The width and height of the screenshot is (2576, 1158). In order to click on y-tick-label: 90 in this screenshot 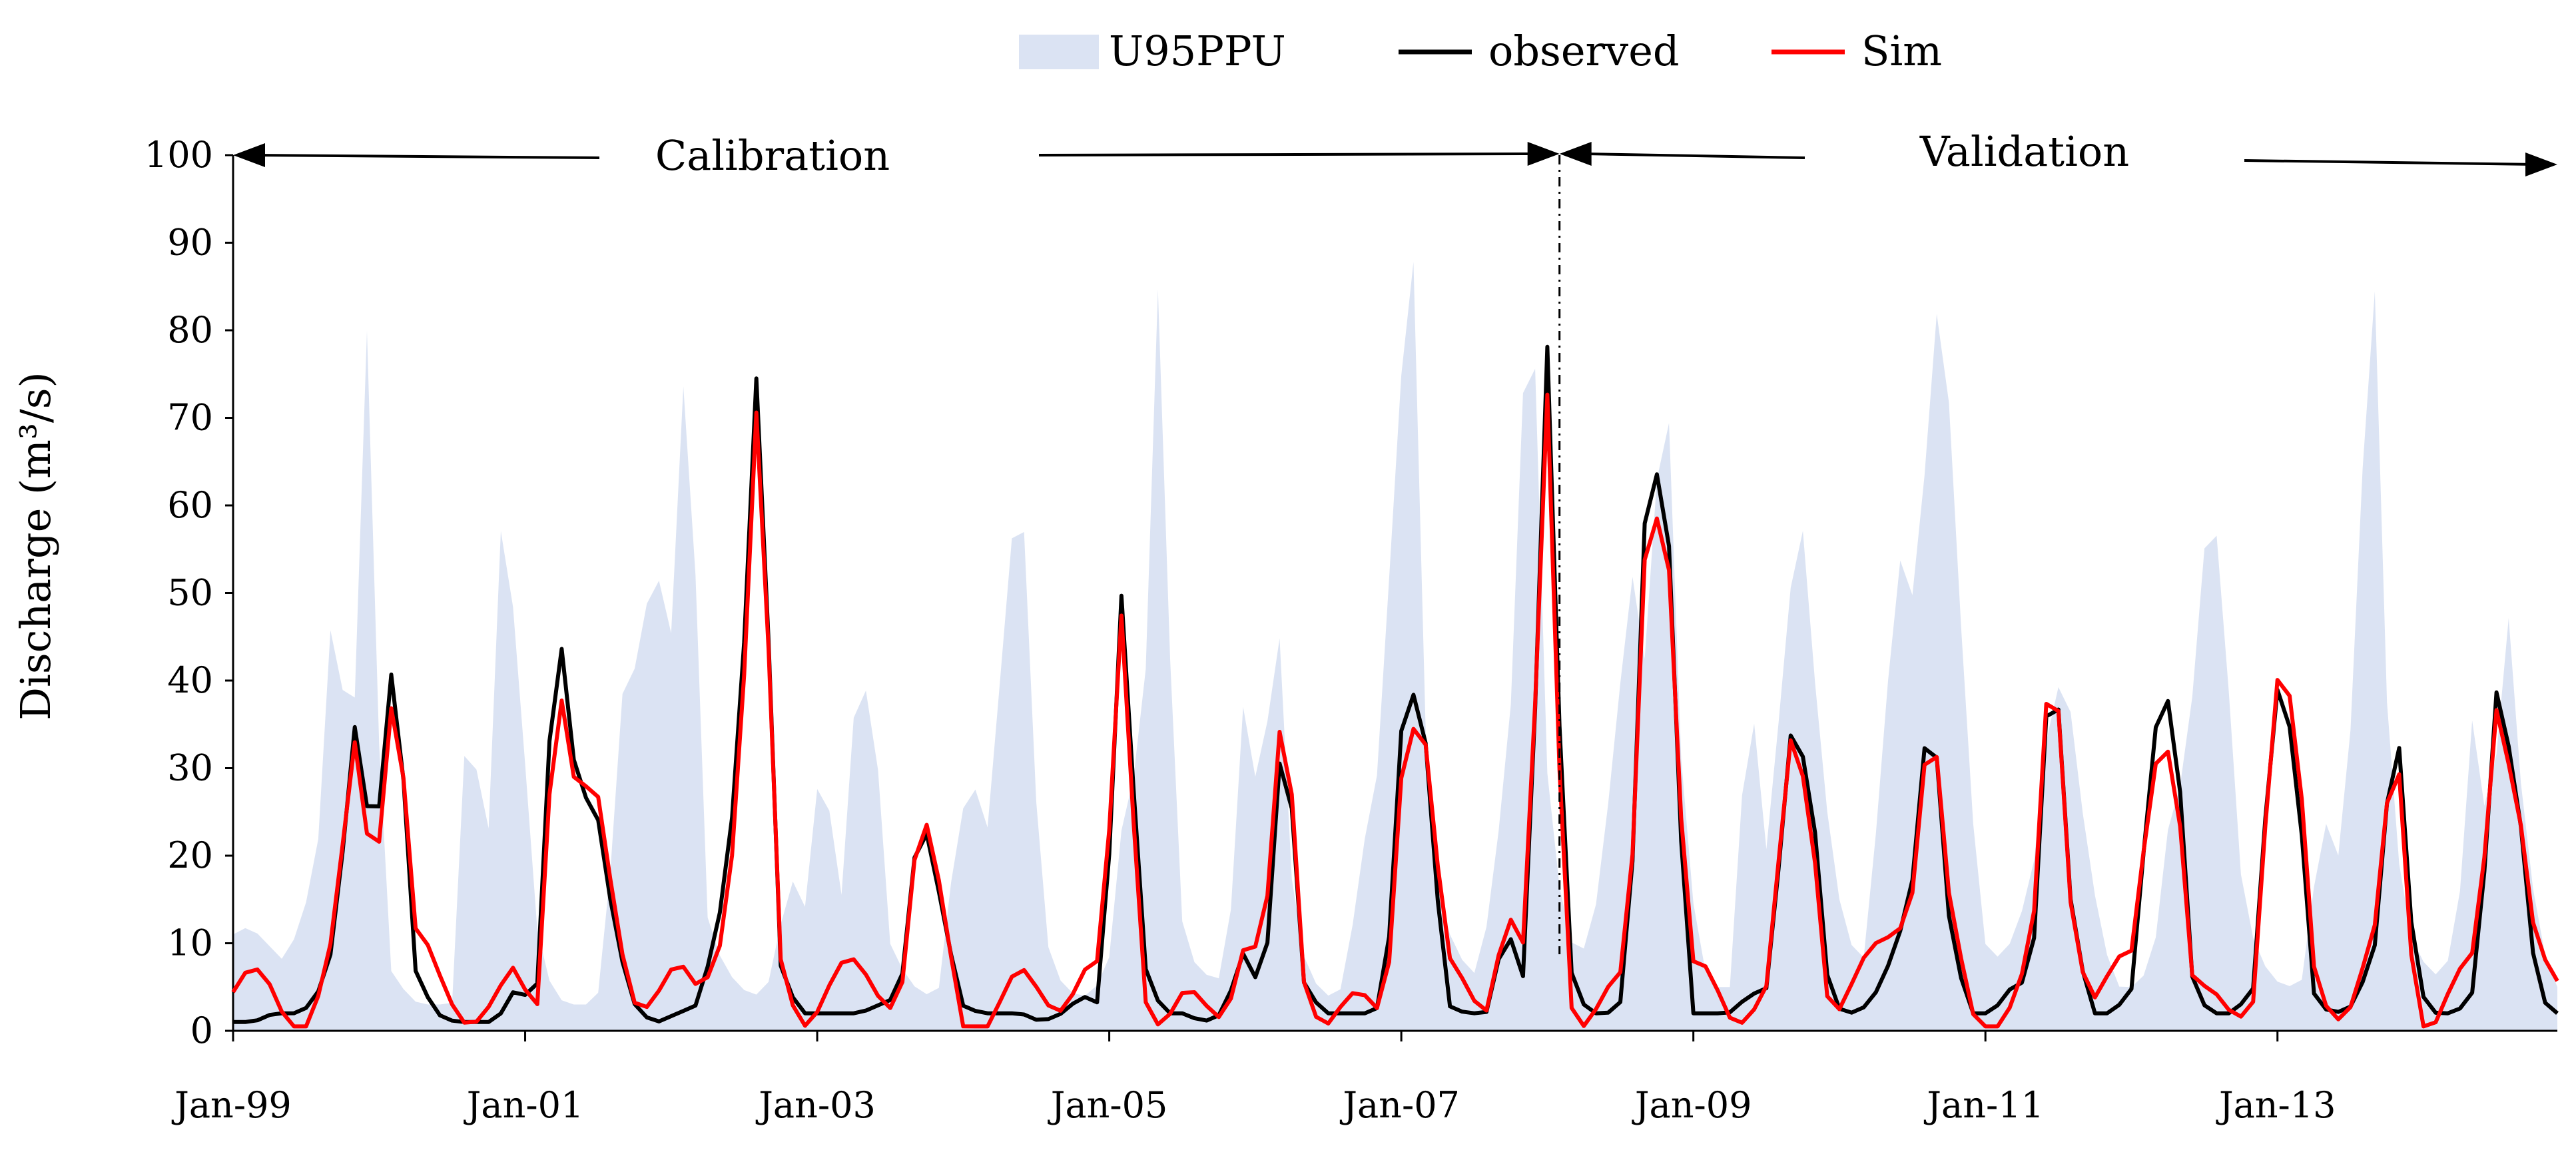, I will do `click(190, 243)`.